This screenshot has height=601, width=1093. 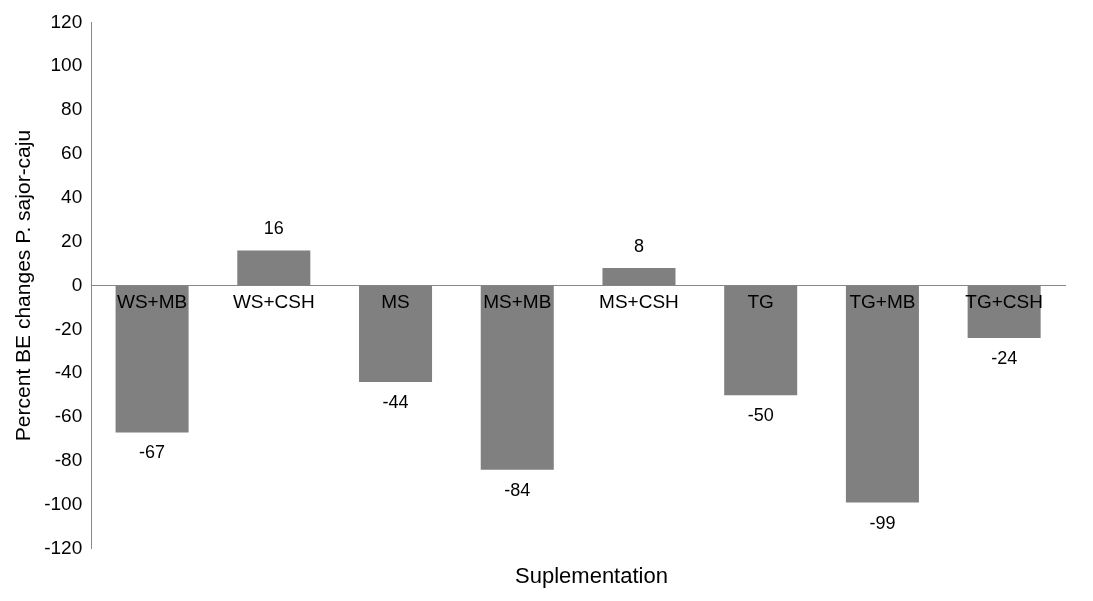 What do you see at coordinates (72, 109) in the screenshot?
I see `y-tick-label: 80` at bounding box center [72, 109].